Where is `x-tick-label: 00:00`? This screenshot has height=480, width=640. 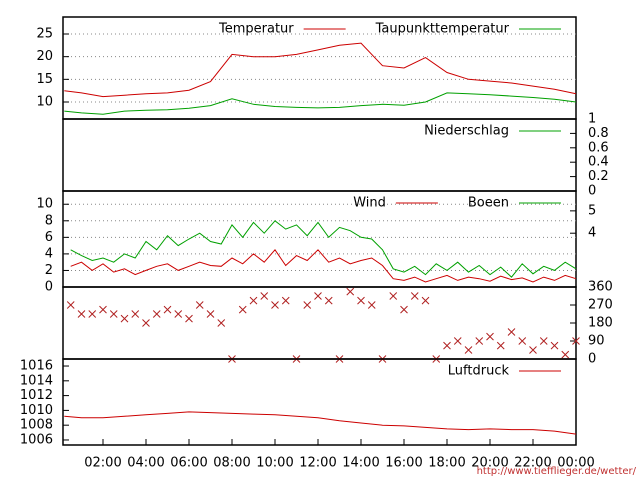
x-tick-label: 00:00 is located at coordinates (575, 463).